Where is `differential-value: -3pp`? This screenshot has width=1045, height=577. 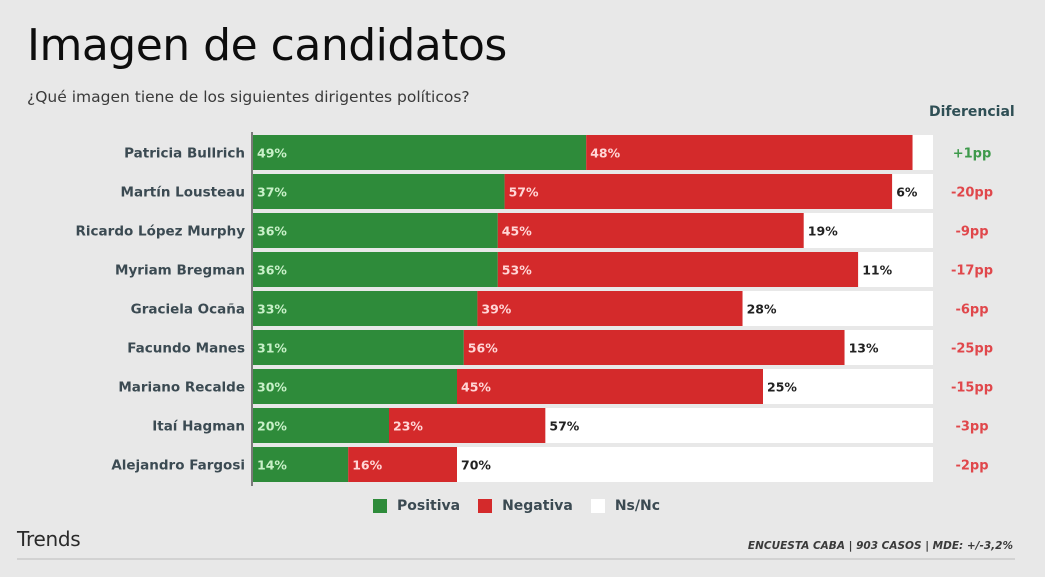 differential-value: -3pp is located at coordinates (971, 427).